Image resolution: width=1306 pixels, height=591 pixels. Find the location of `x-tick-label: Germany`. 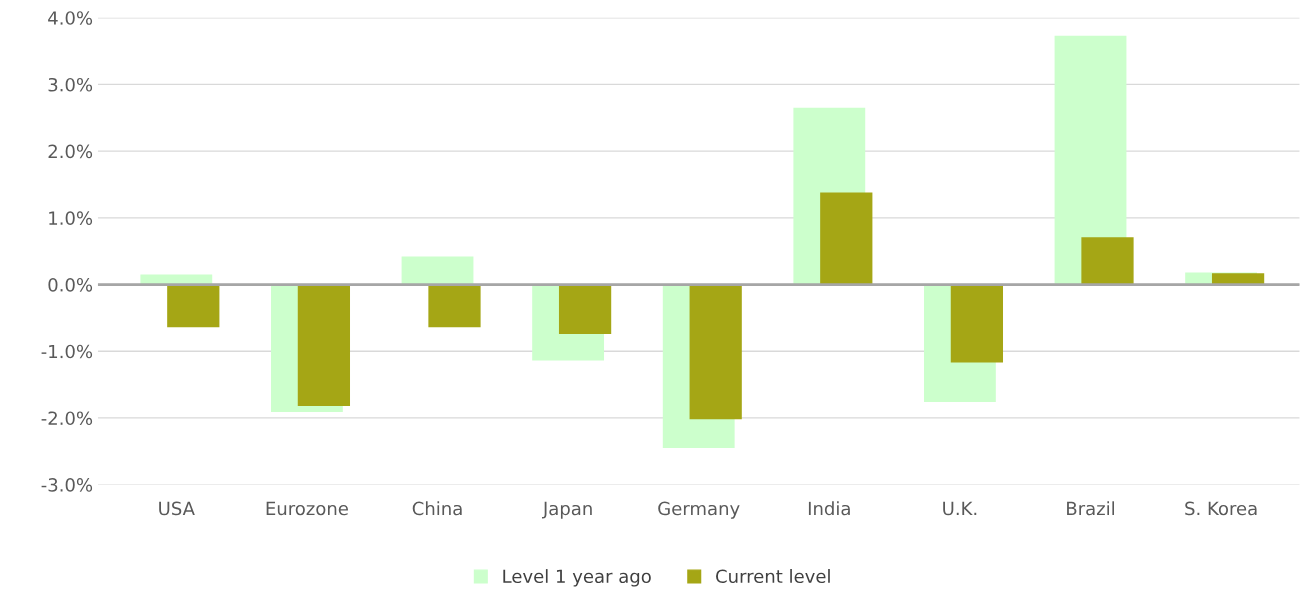

x-tick-label: Germany is located at coordinates (699, 510).